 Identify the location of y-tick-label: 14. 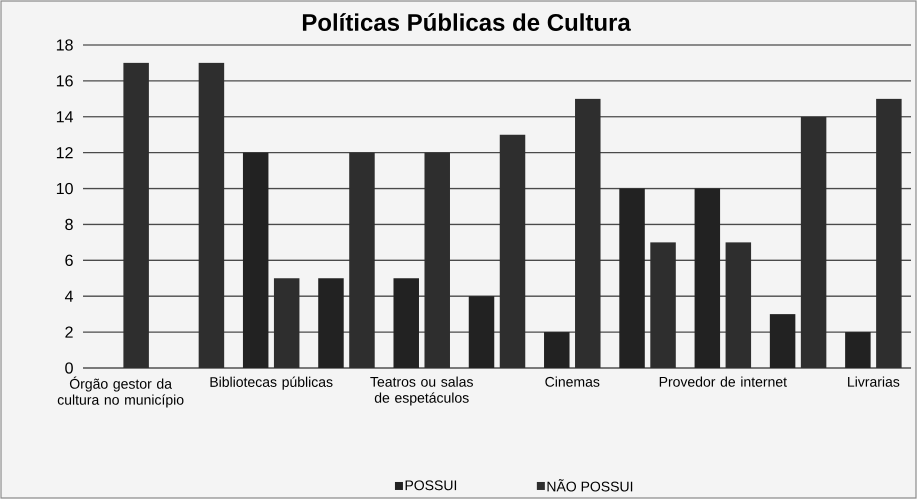
(65, 116).